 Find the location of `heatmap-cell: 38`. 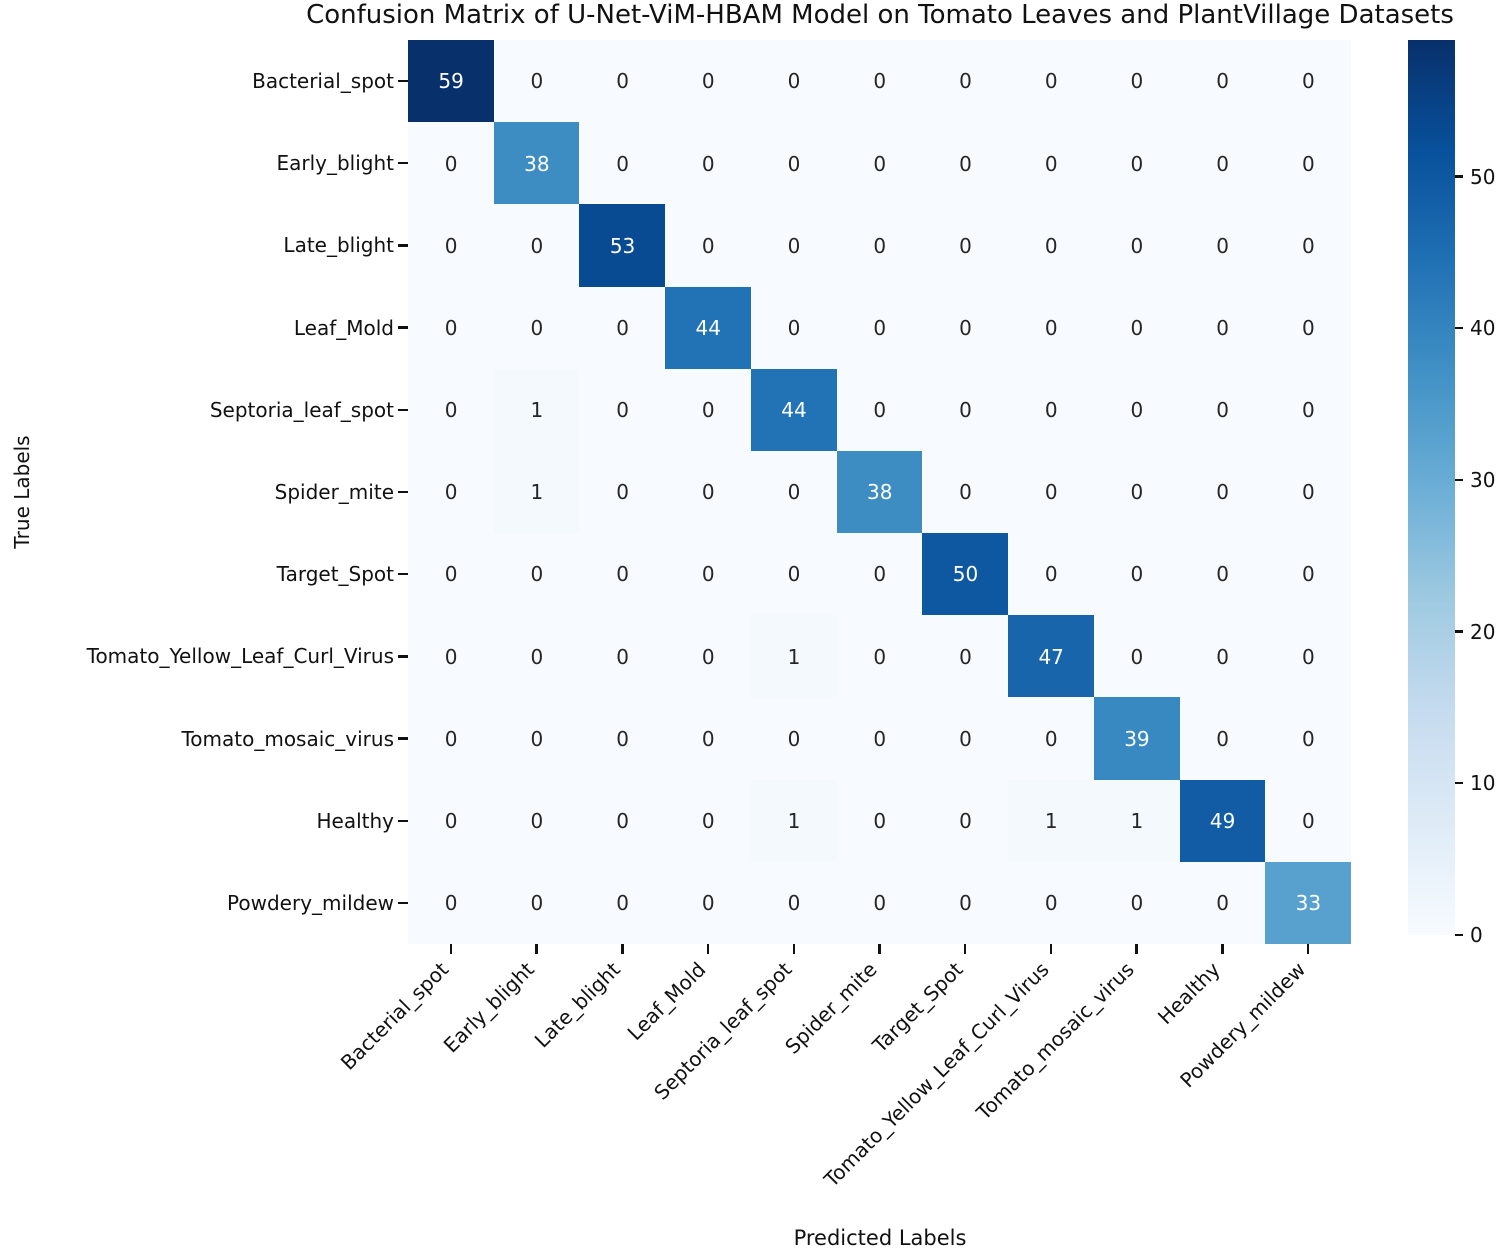

heatmap-cell: 38 is located at coordinates (536, 163).